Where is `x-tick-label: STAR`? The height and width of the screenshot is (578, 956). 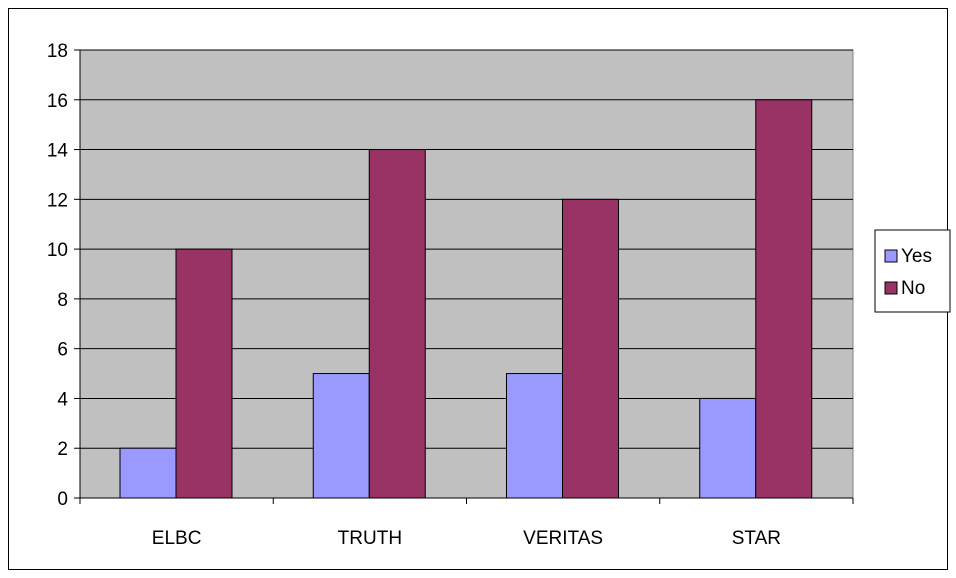
x-tick-label: STAR is located at coordinates (756, 538).